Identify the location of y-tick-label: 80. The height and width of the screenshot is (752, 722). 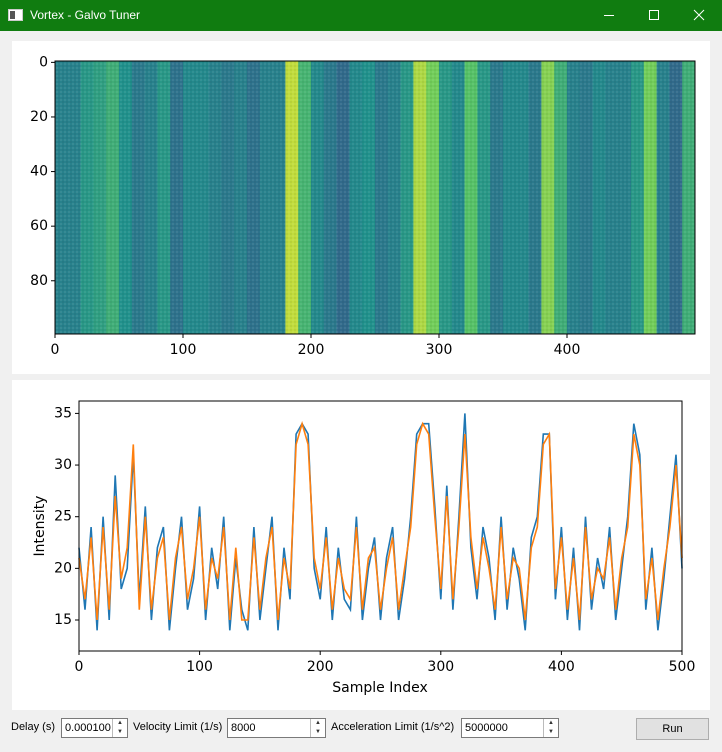
(39, 281).